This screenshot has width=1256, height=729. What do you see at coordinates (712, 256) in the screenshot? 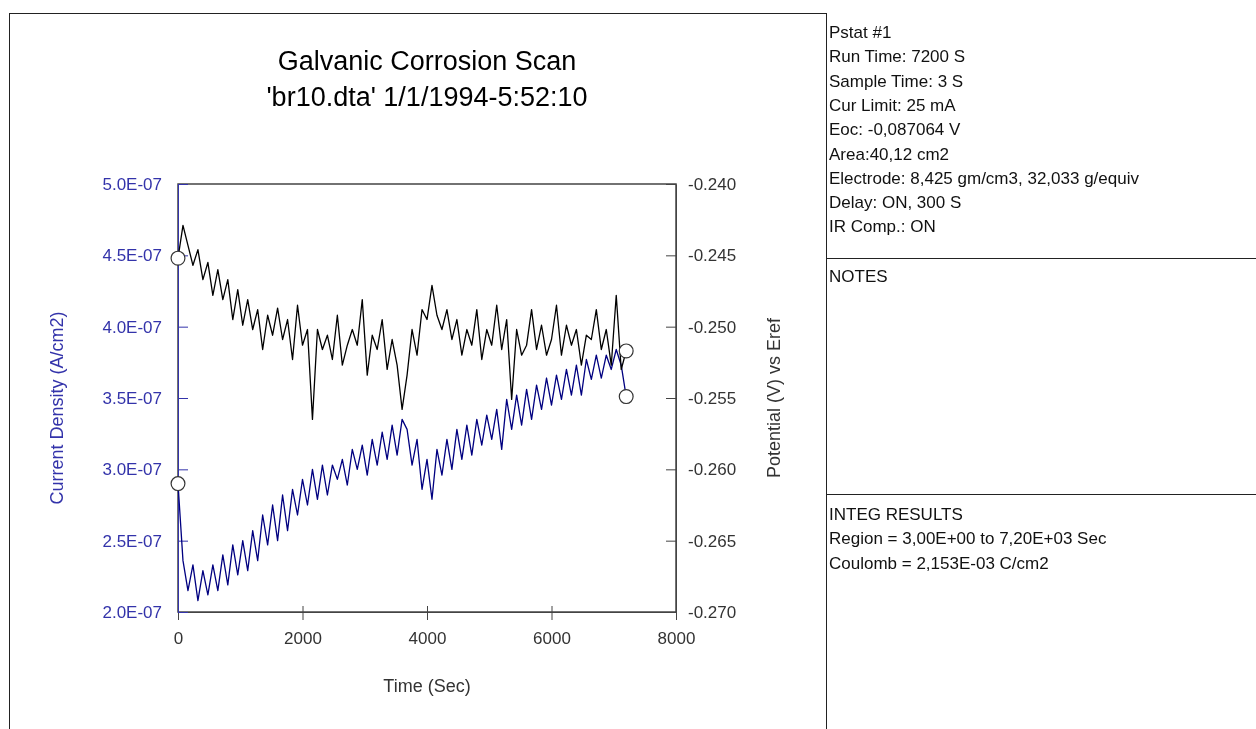
I see `y2-tick-label: -0.245` at bounding box center [712, 256].